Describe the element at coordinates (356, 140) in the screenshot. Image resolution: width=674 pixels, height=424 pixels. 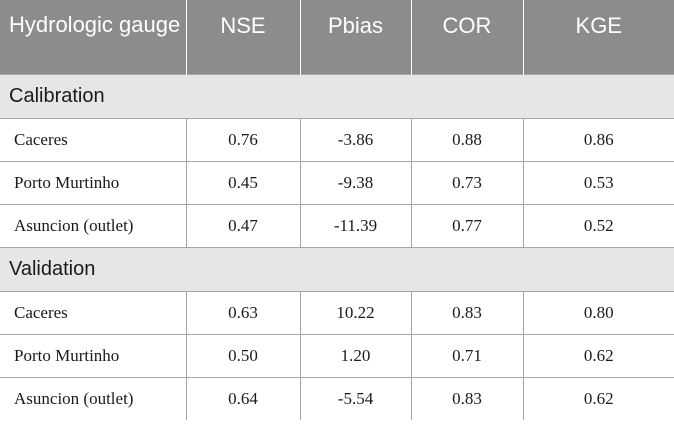
I see `pbias-value: -3.86` at that location.